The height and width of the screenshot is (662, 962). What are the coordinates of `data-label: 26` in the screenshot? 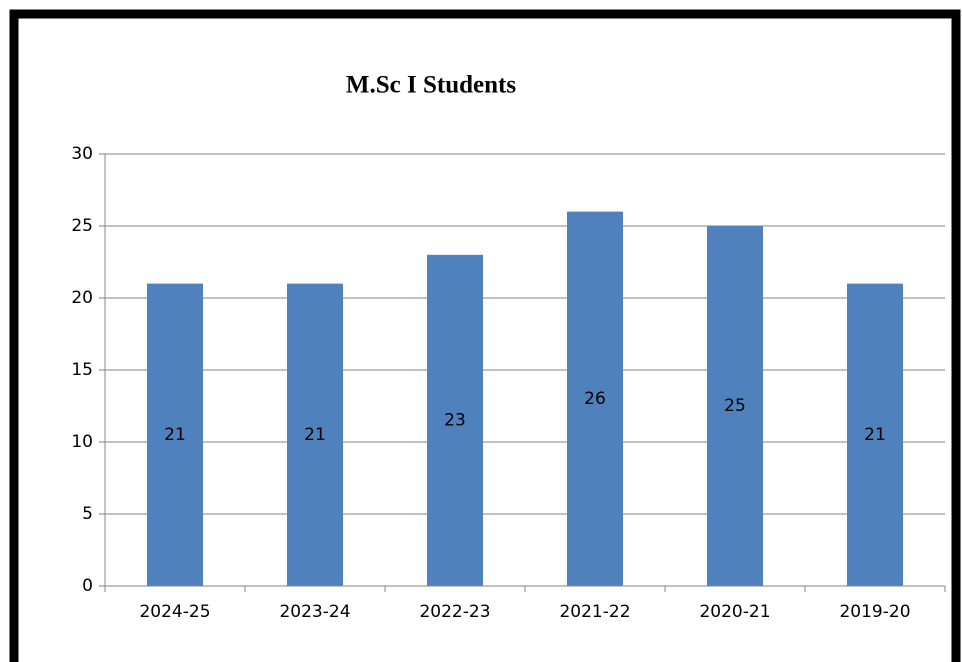 It's located at (595, 399).